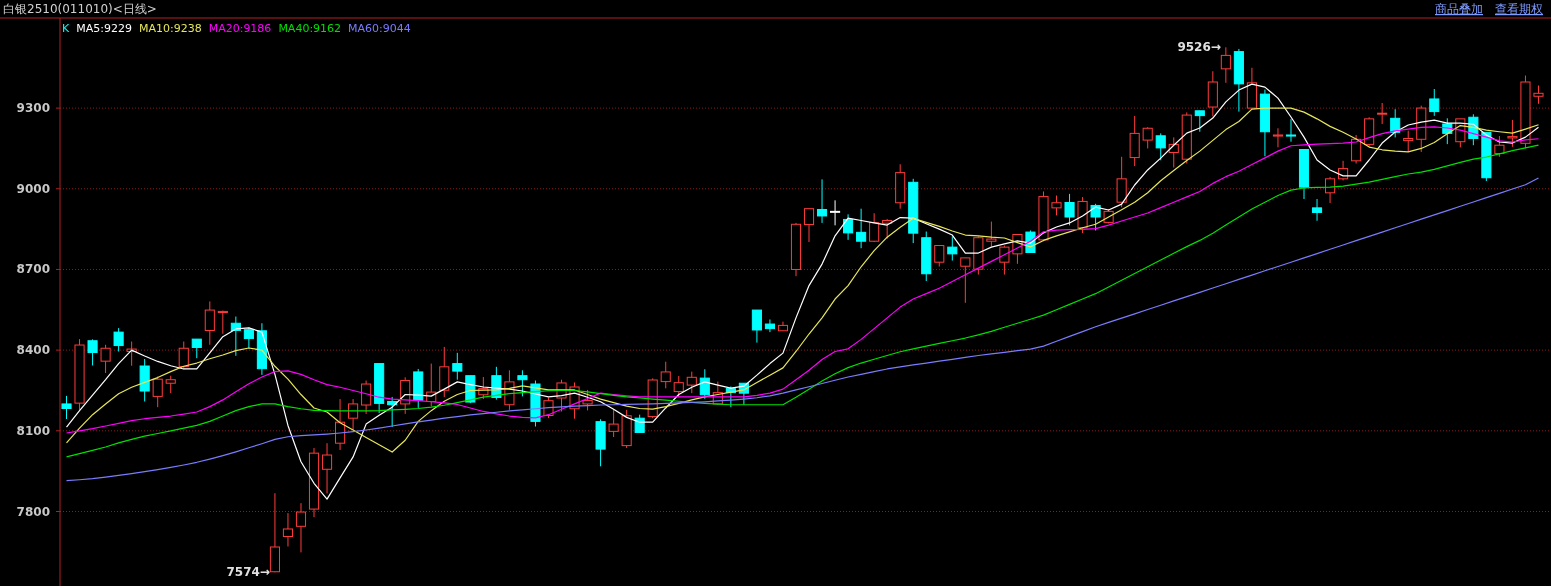  I want to click on y-tick-label: 7800, so click(33, 511).